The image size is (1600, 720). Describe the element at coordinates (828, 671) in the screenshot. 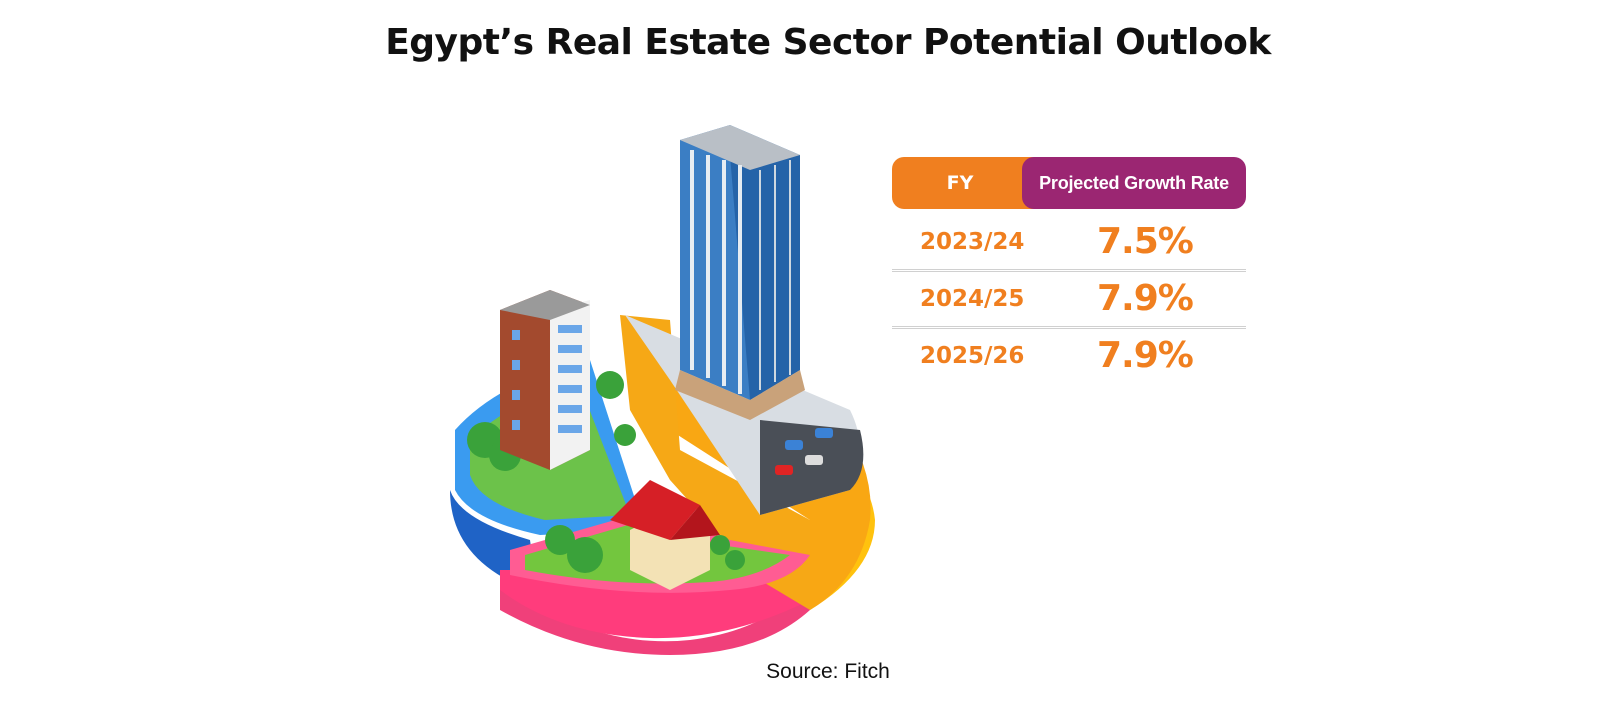

I see `source-note: Source: Fitch` at that location.